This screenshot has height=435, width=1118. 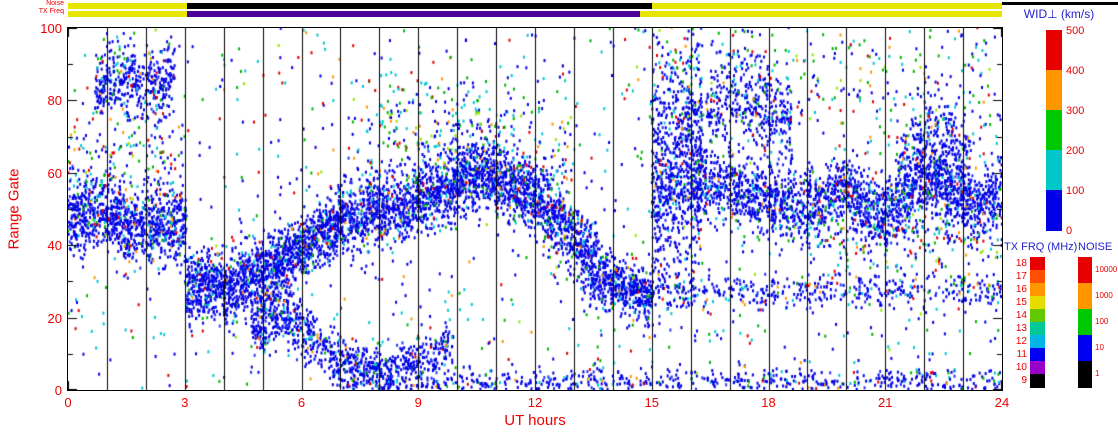 I want to click on txfrq-colorbar, so click(x=1037, y=322).